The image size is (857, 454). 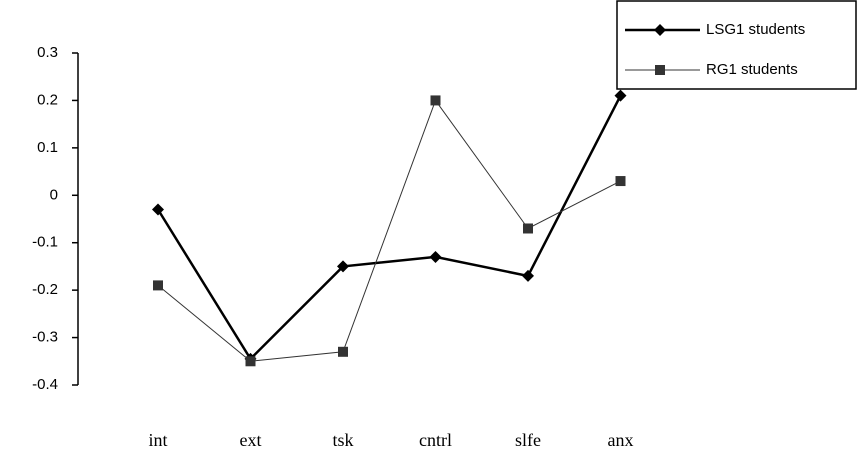 I want to click on y-tick-label: 0.2, so click(x=47, y=99).